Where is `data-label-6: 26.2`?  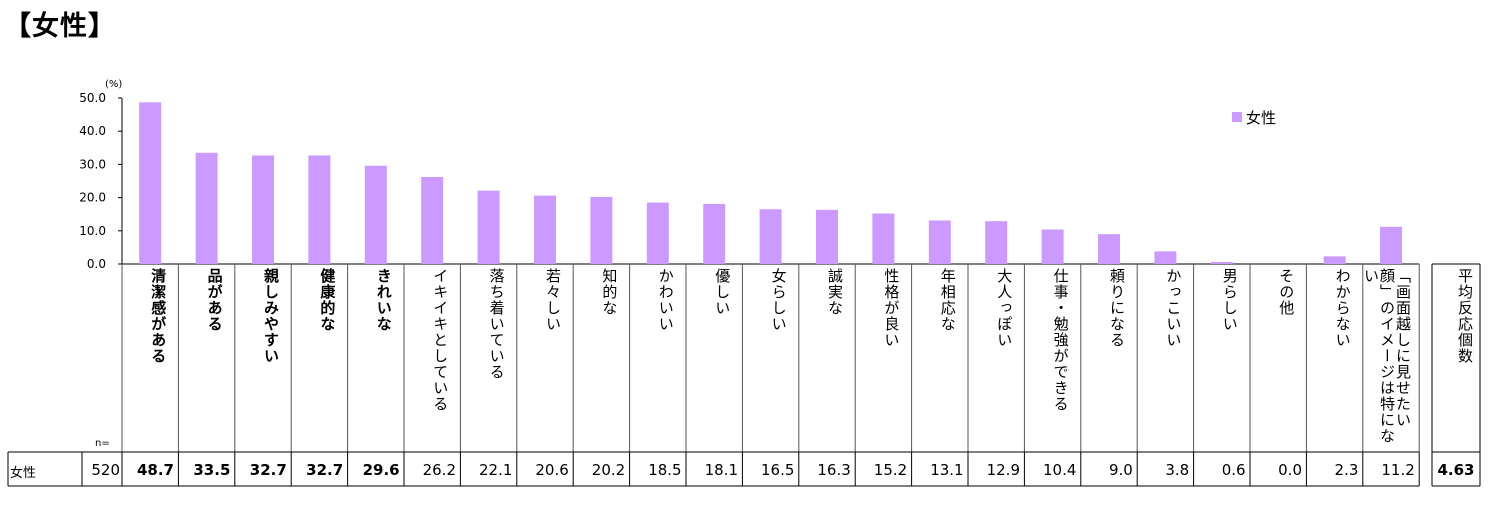
data-label-6: 26.2 is located at coordinates (439, 470).